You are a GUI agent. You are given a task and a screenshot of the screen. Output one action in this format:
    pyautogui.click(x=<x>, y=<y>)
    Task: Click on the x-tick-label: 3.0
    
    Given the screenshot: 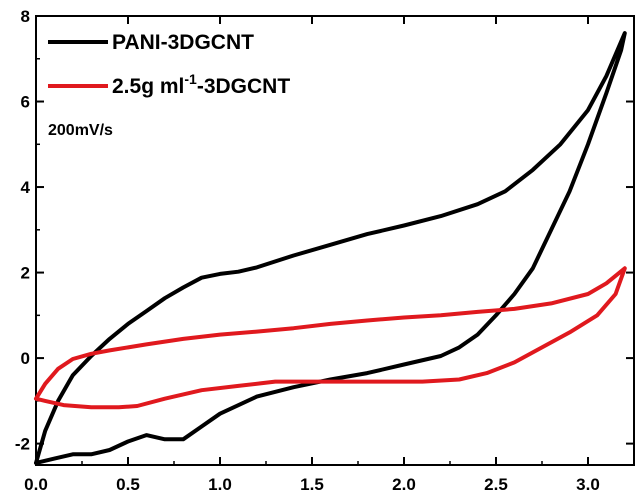 What is the action you would take?
    pyautogui.click(x=588, y=484)
    